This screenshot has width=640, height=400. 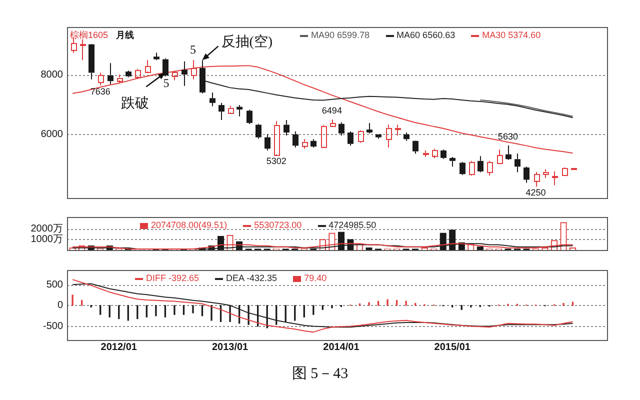 I want to click on annotation: 跌破, so click(x=135, y=103).